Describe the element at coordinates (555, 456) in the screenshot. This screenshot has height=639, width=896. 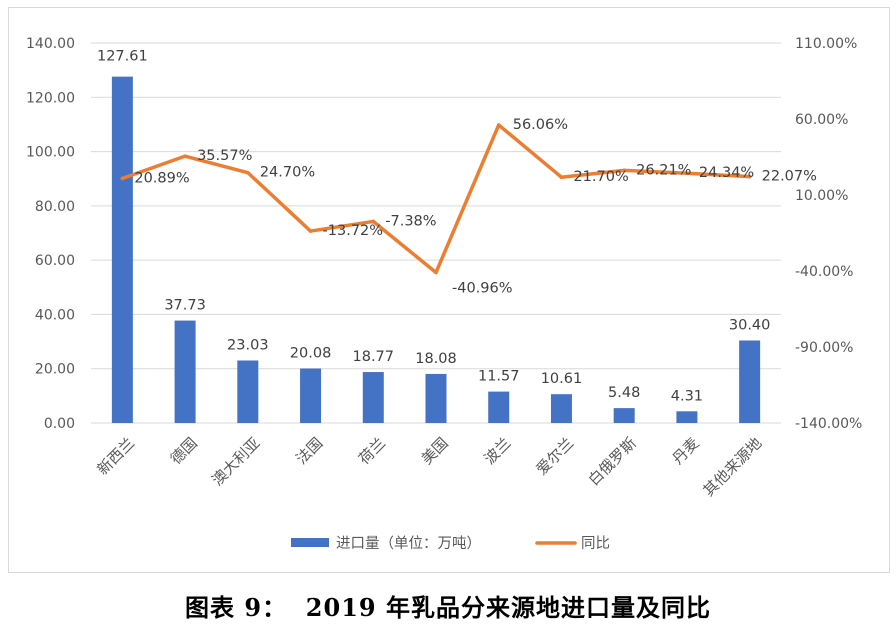
I see `category-label: 爱尔兰` at that location.